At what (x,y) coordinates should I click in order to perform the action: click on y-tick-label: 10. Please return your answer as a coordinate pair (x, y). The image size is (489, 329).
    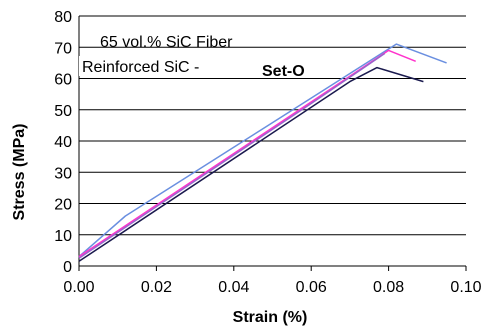
    Looking at the image, I should click on (63, 236).